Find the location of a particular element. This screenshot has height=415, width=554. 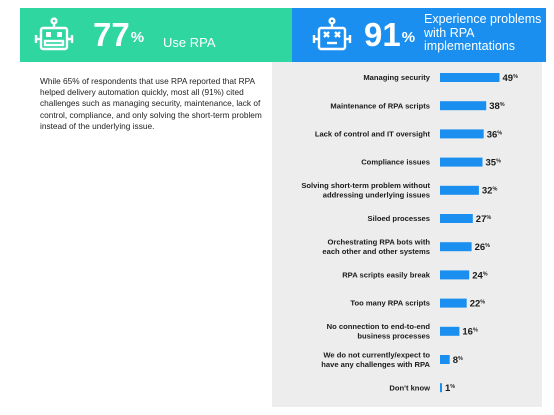

value-label: 36% is located at coordinates (495, 134).